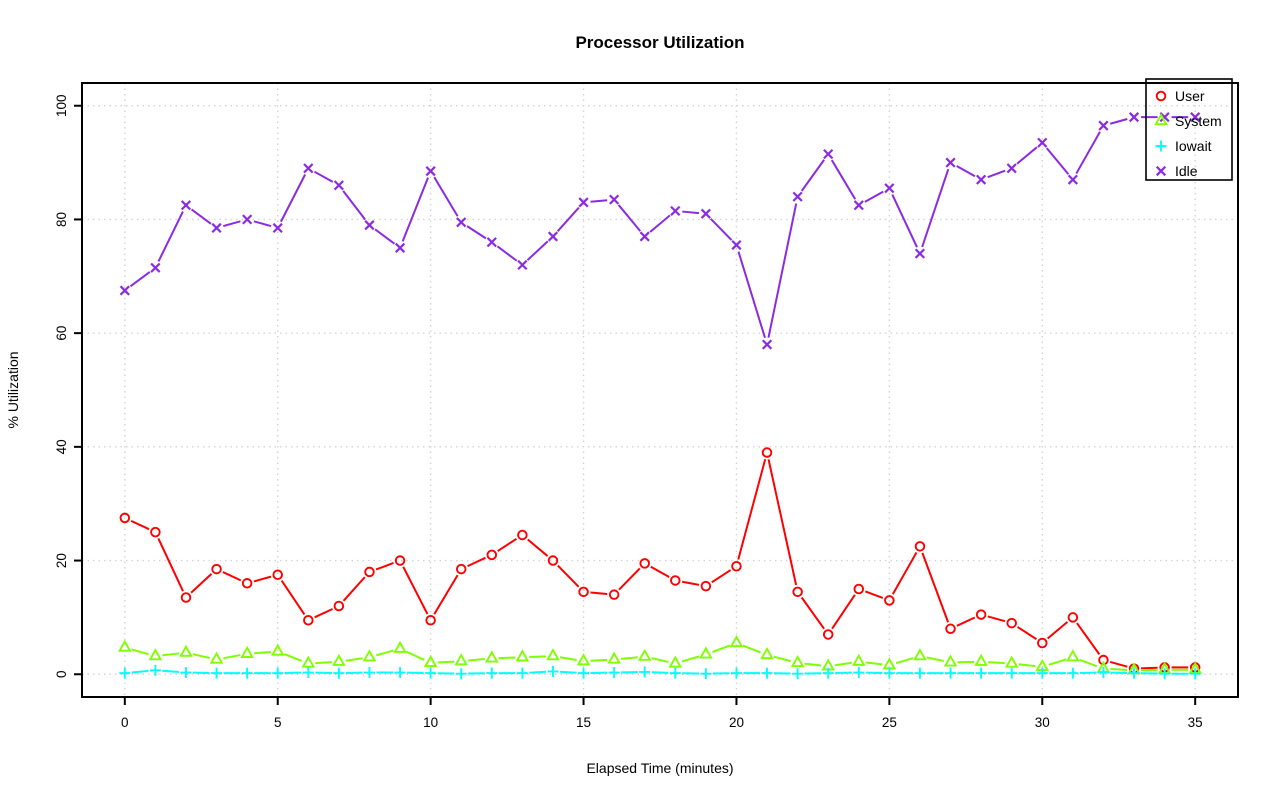  What do you see at coordinates (61, 560) in the screenshot?
I see `y-tick-label: 20` at bounding box center [61, 560].